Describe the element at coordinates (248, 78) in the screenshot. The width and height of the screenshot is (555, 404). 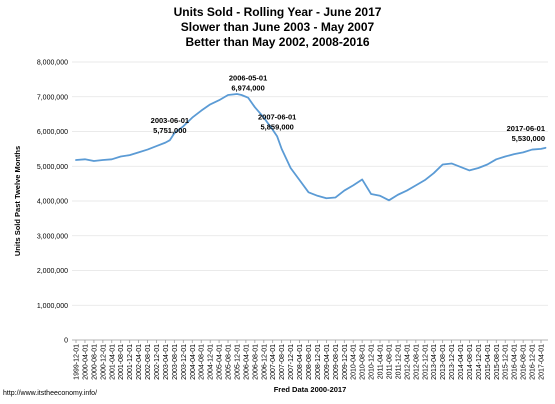
I see `annotation-date: 2006-05-01` at that location.